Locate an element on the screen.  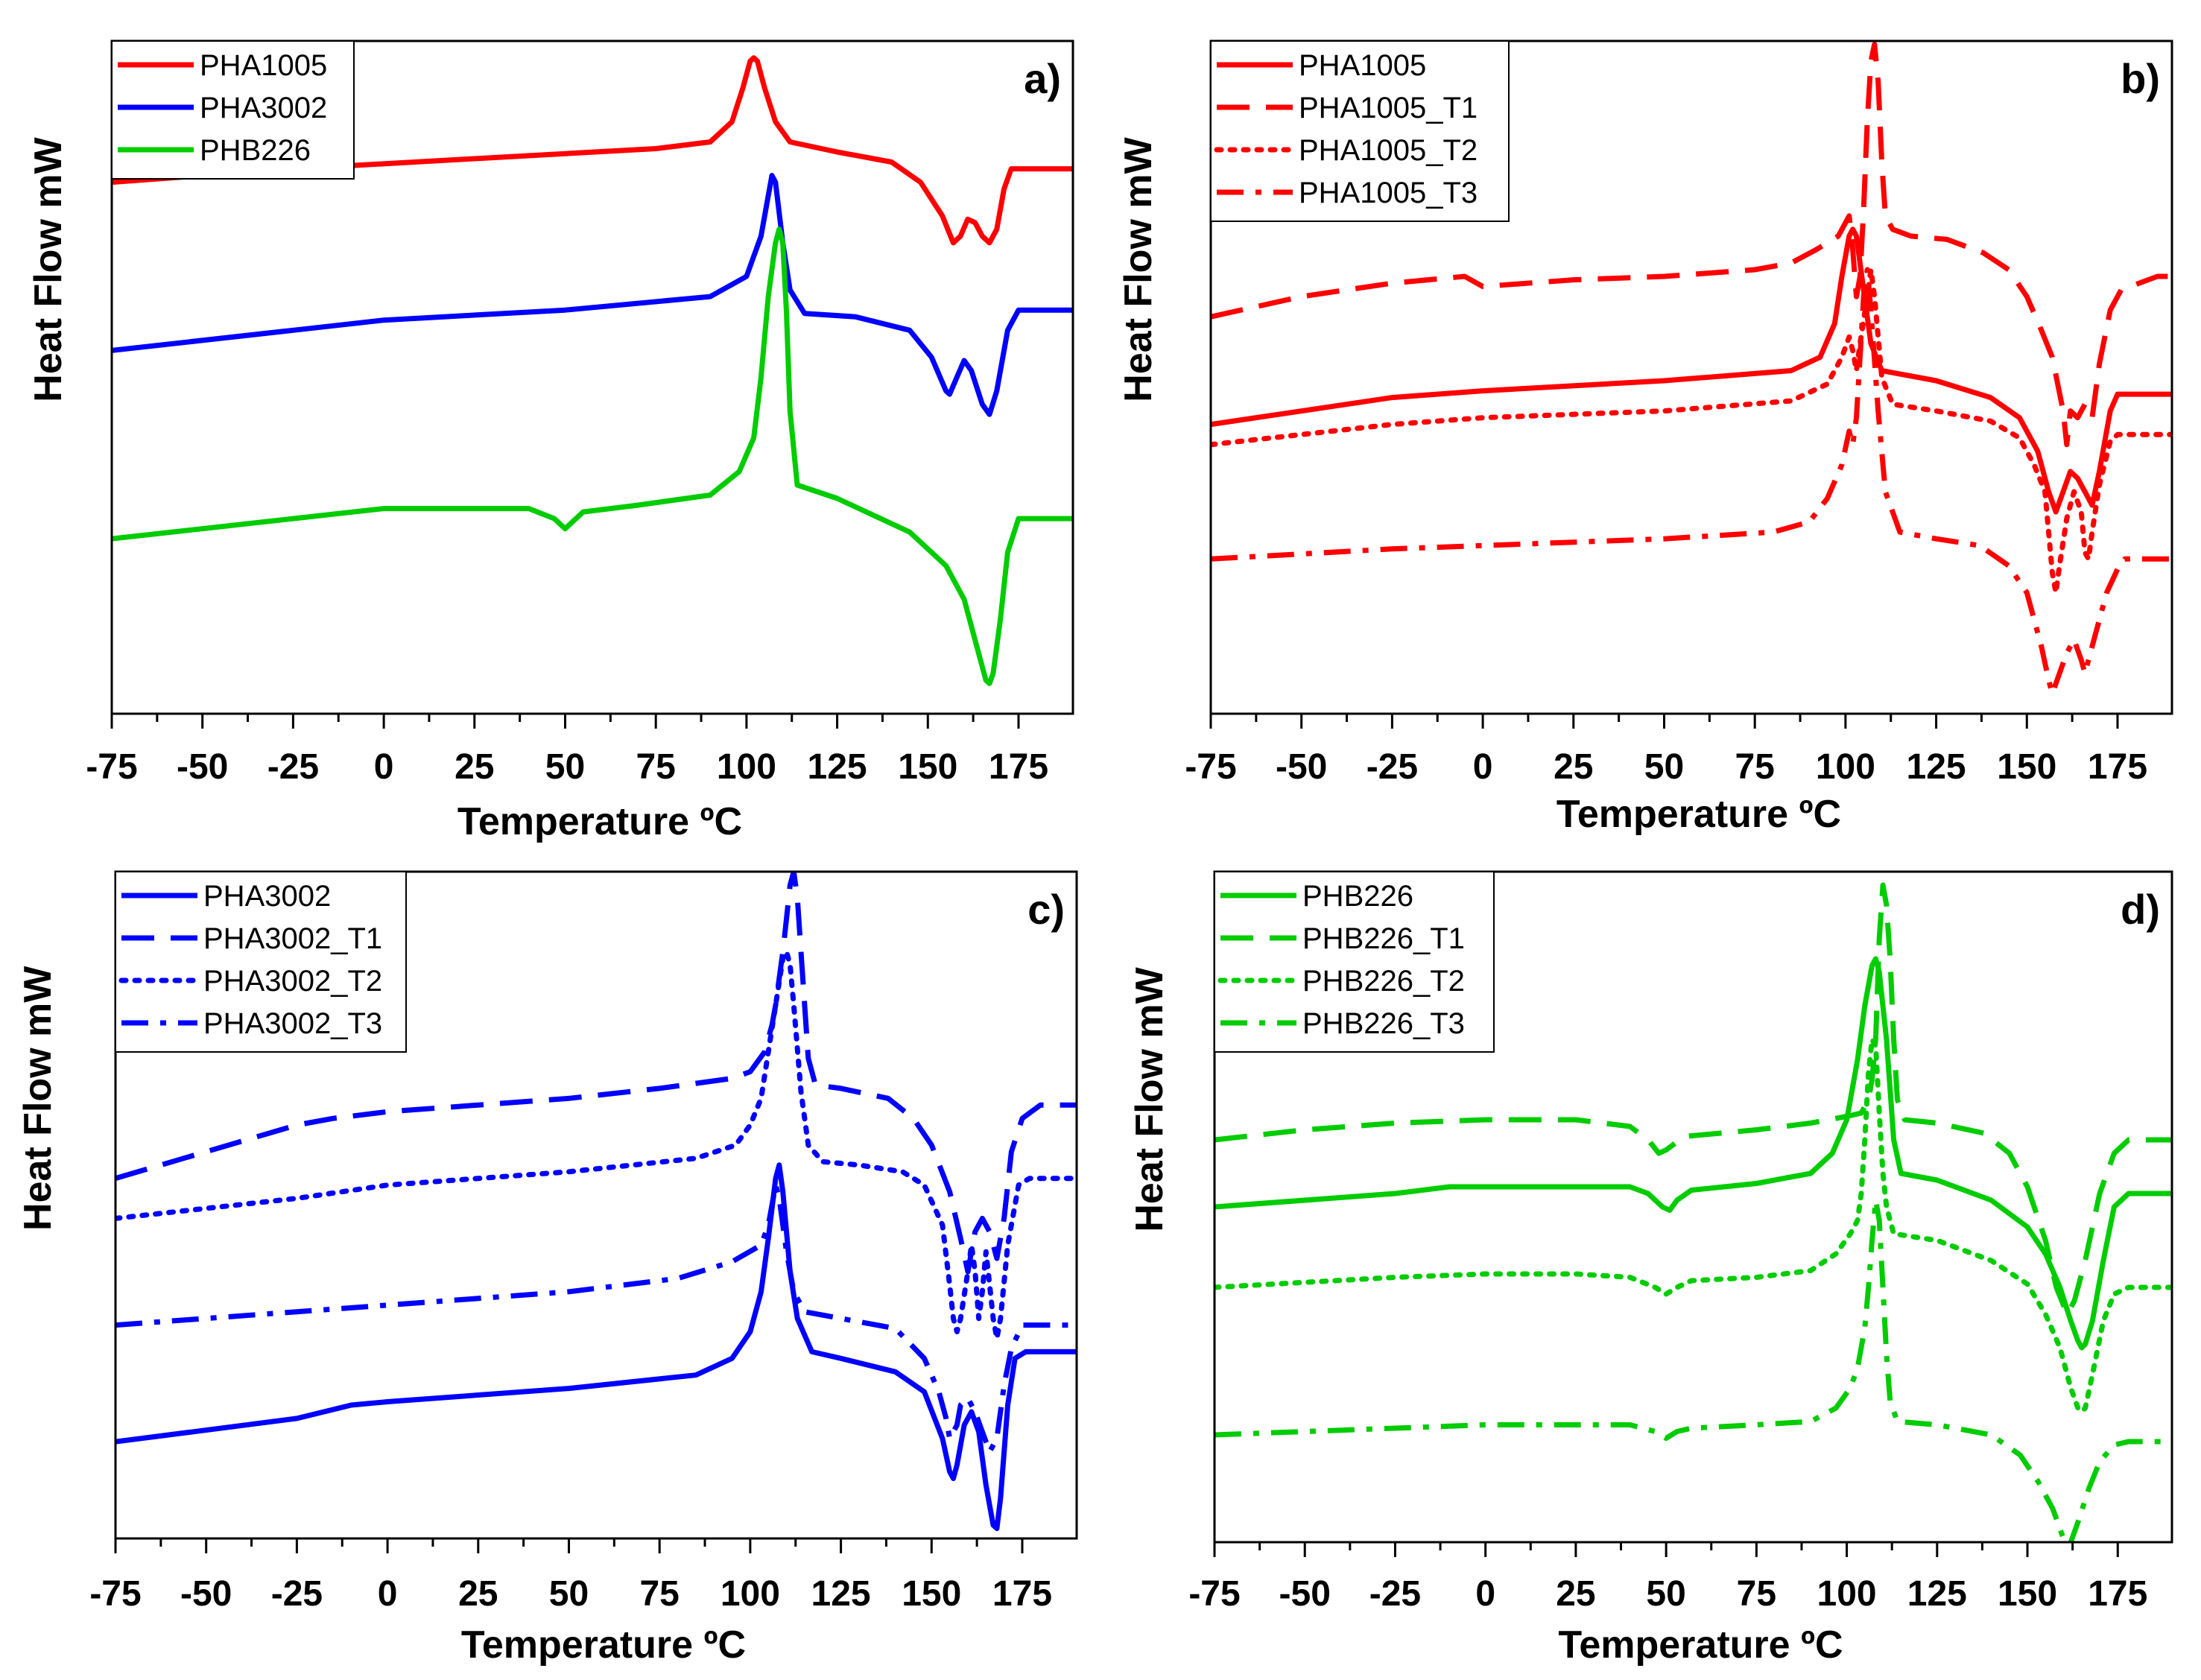
panel-label: d) is located at coordinates (2140, 909).